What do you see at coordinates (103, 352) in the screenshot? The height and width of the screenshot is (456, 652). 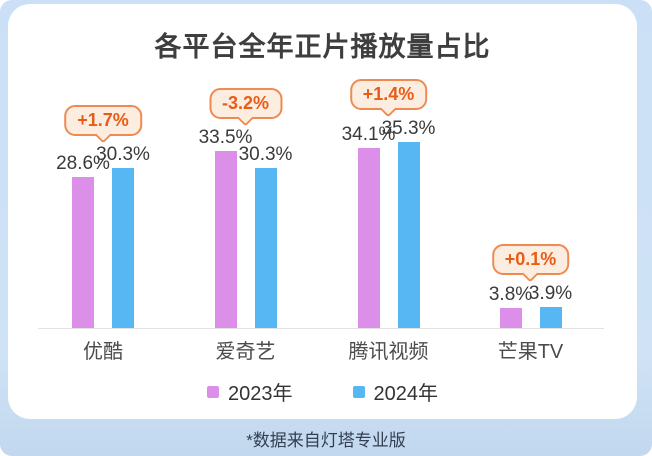 I see `category-label: 优酷` at bounding box center [103, 352].